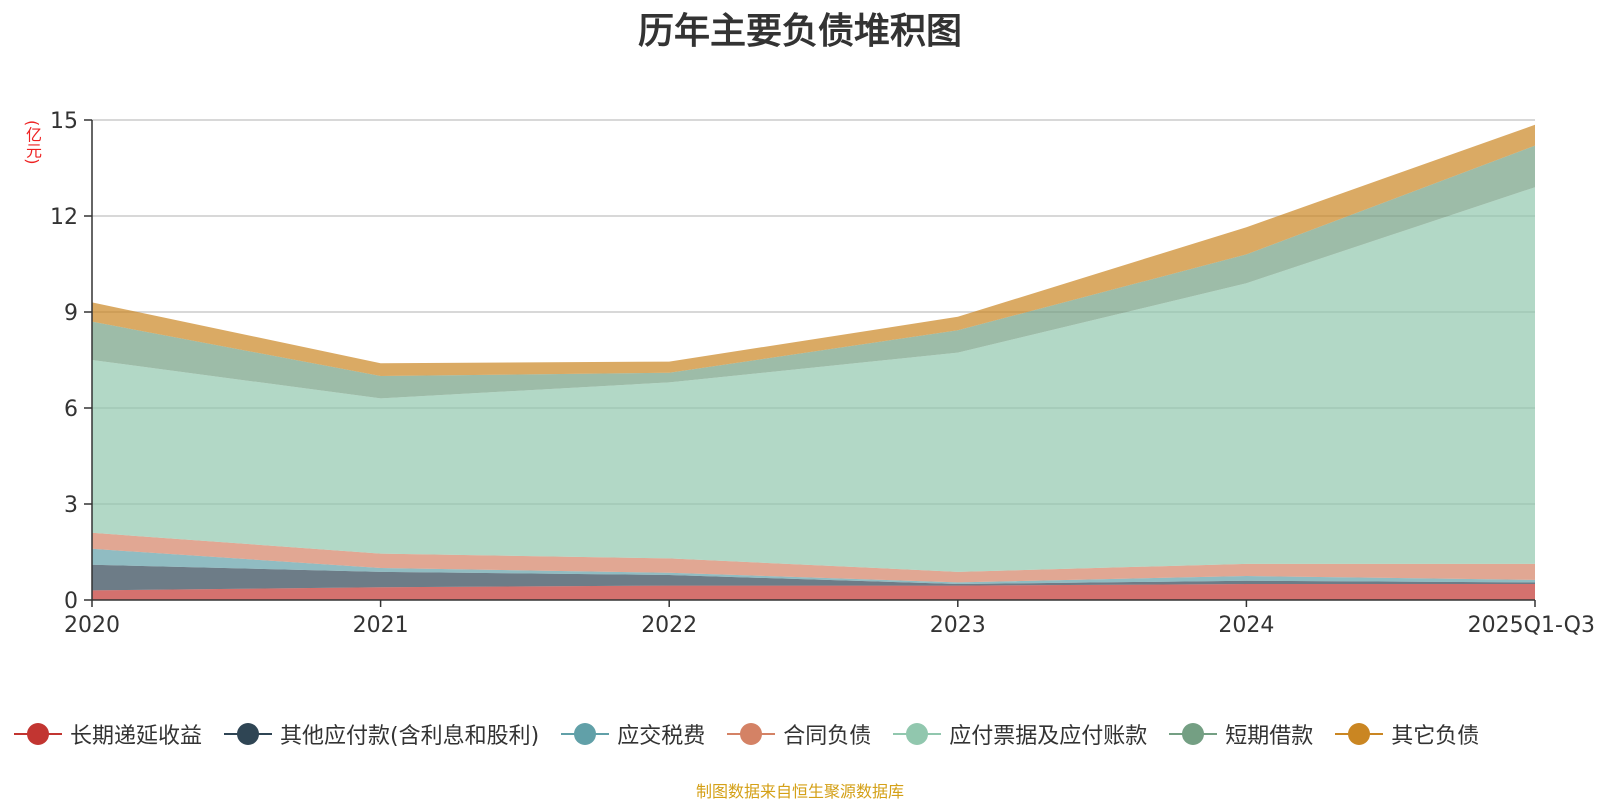 This screenshot has height=802, width=1600. I want to click on legend-item: 长期递延收益, so click(108, 734).